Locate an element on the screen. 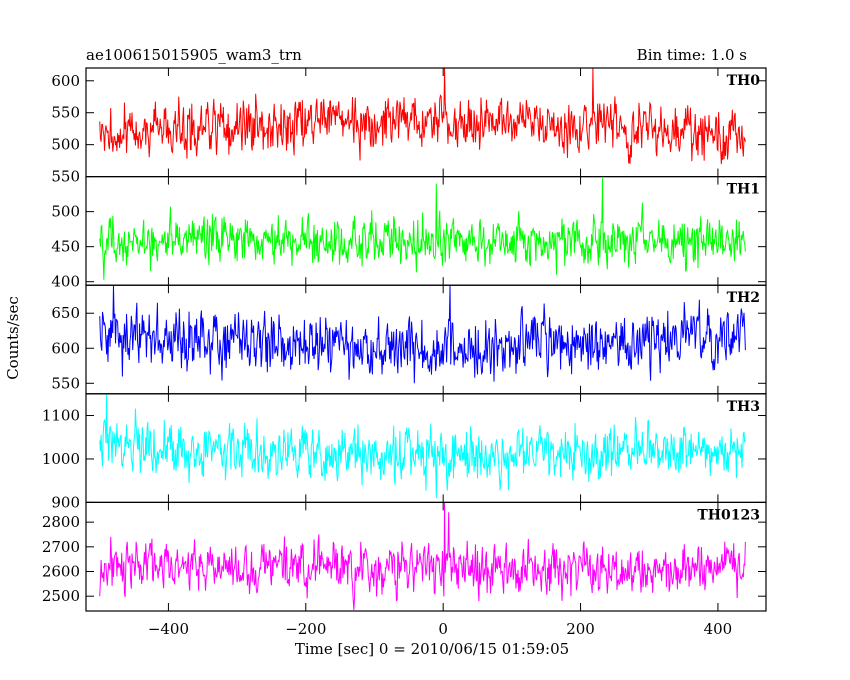 The image size is (850, 680). x-tick-label: 0 is located at coordinates (443, 629).